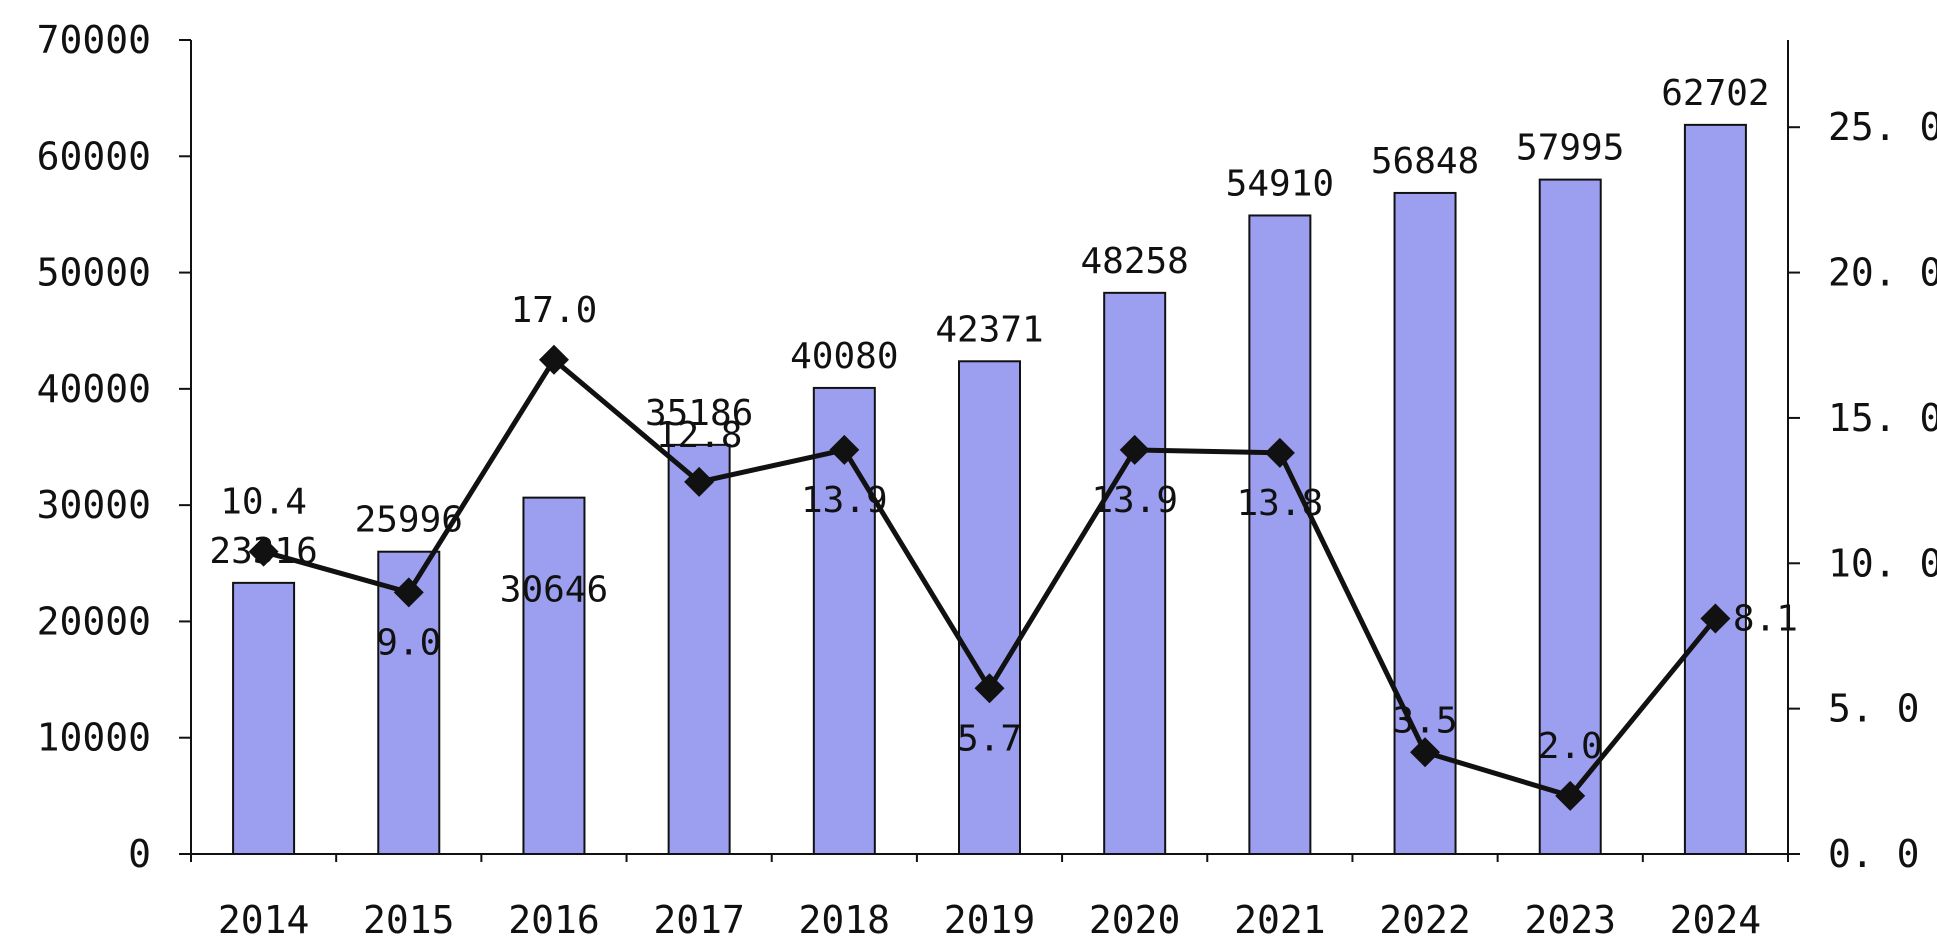 This screenshot has width=1937, height=948. Describe the element at coordinates (699, 435) in the screenshot. I see `line-value-label: 12.8` at that location.